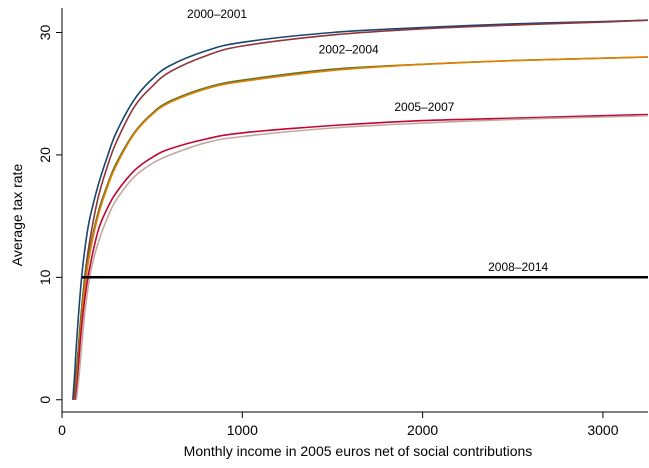 The image size is (649, 468). I want to click on series-annotation-2: 2005–2007, so click(424, 107).